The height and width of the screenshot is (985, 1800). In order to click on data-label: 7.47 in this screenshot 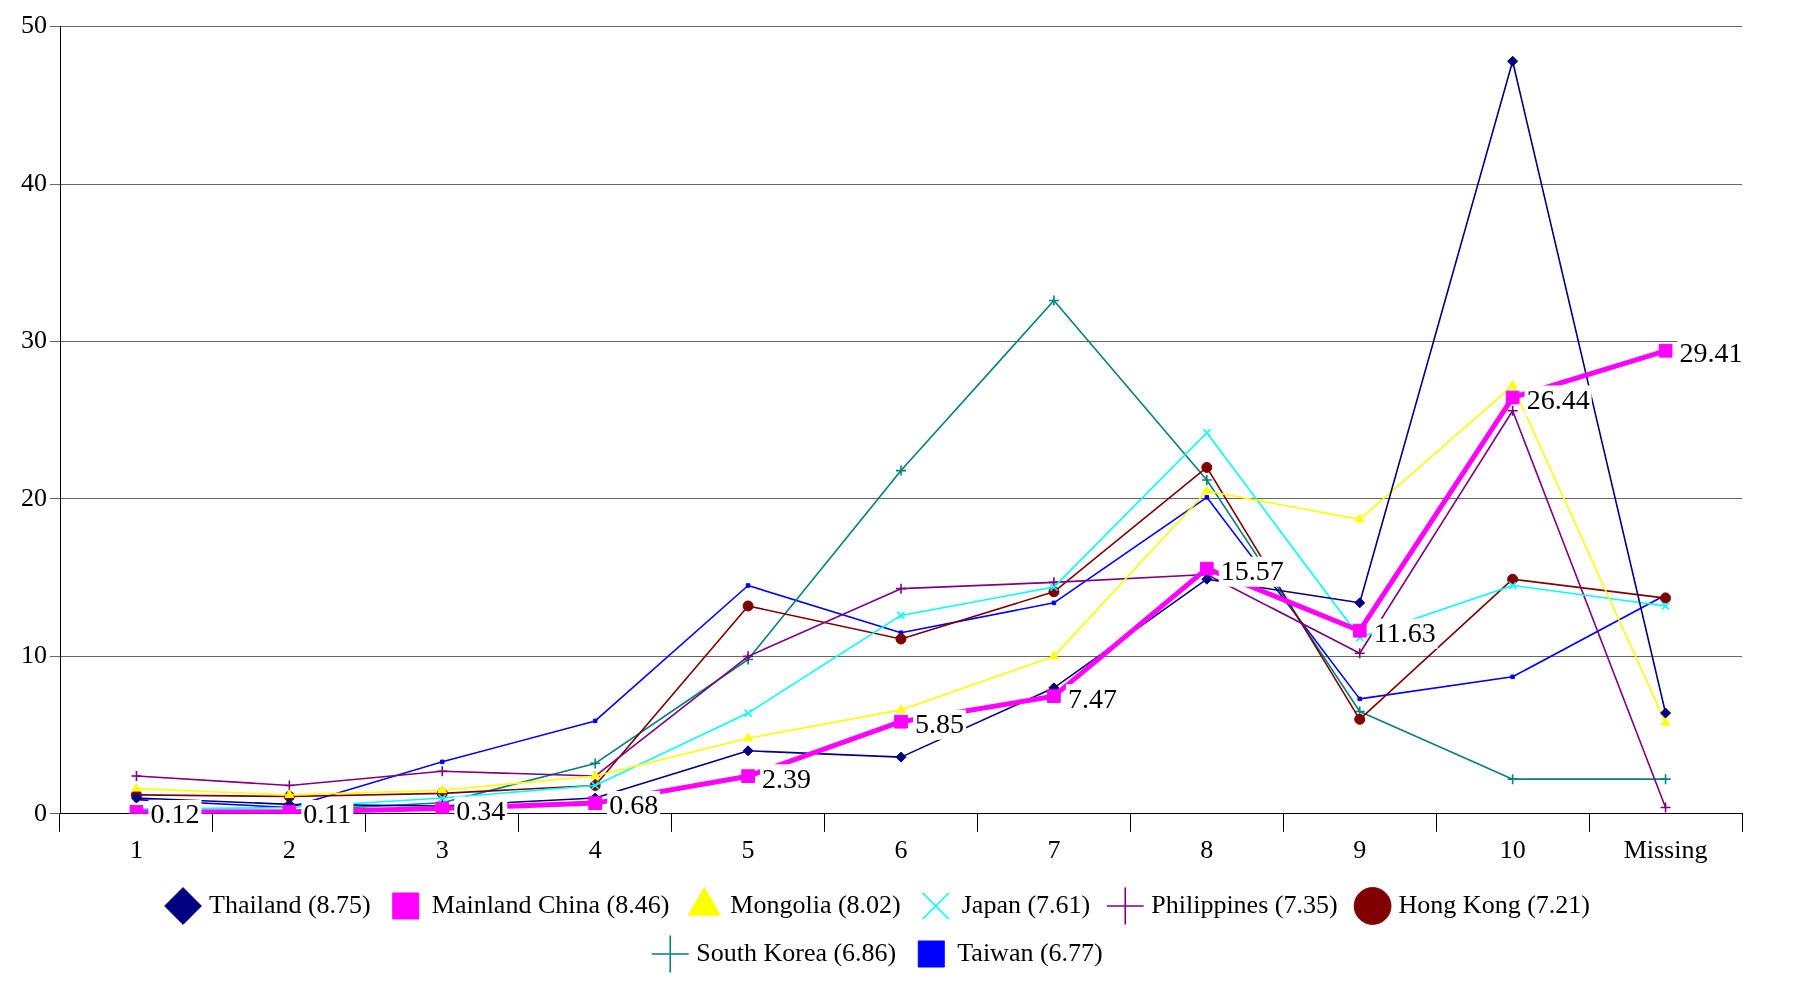, I will do `click(1092, 698)`.